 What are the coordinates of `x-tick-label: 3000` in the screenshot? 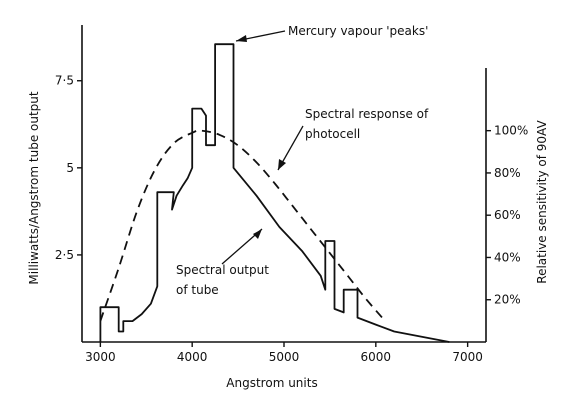 It's located at (100, 357).